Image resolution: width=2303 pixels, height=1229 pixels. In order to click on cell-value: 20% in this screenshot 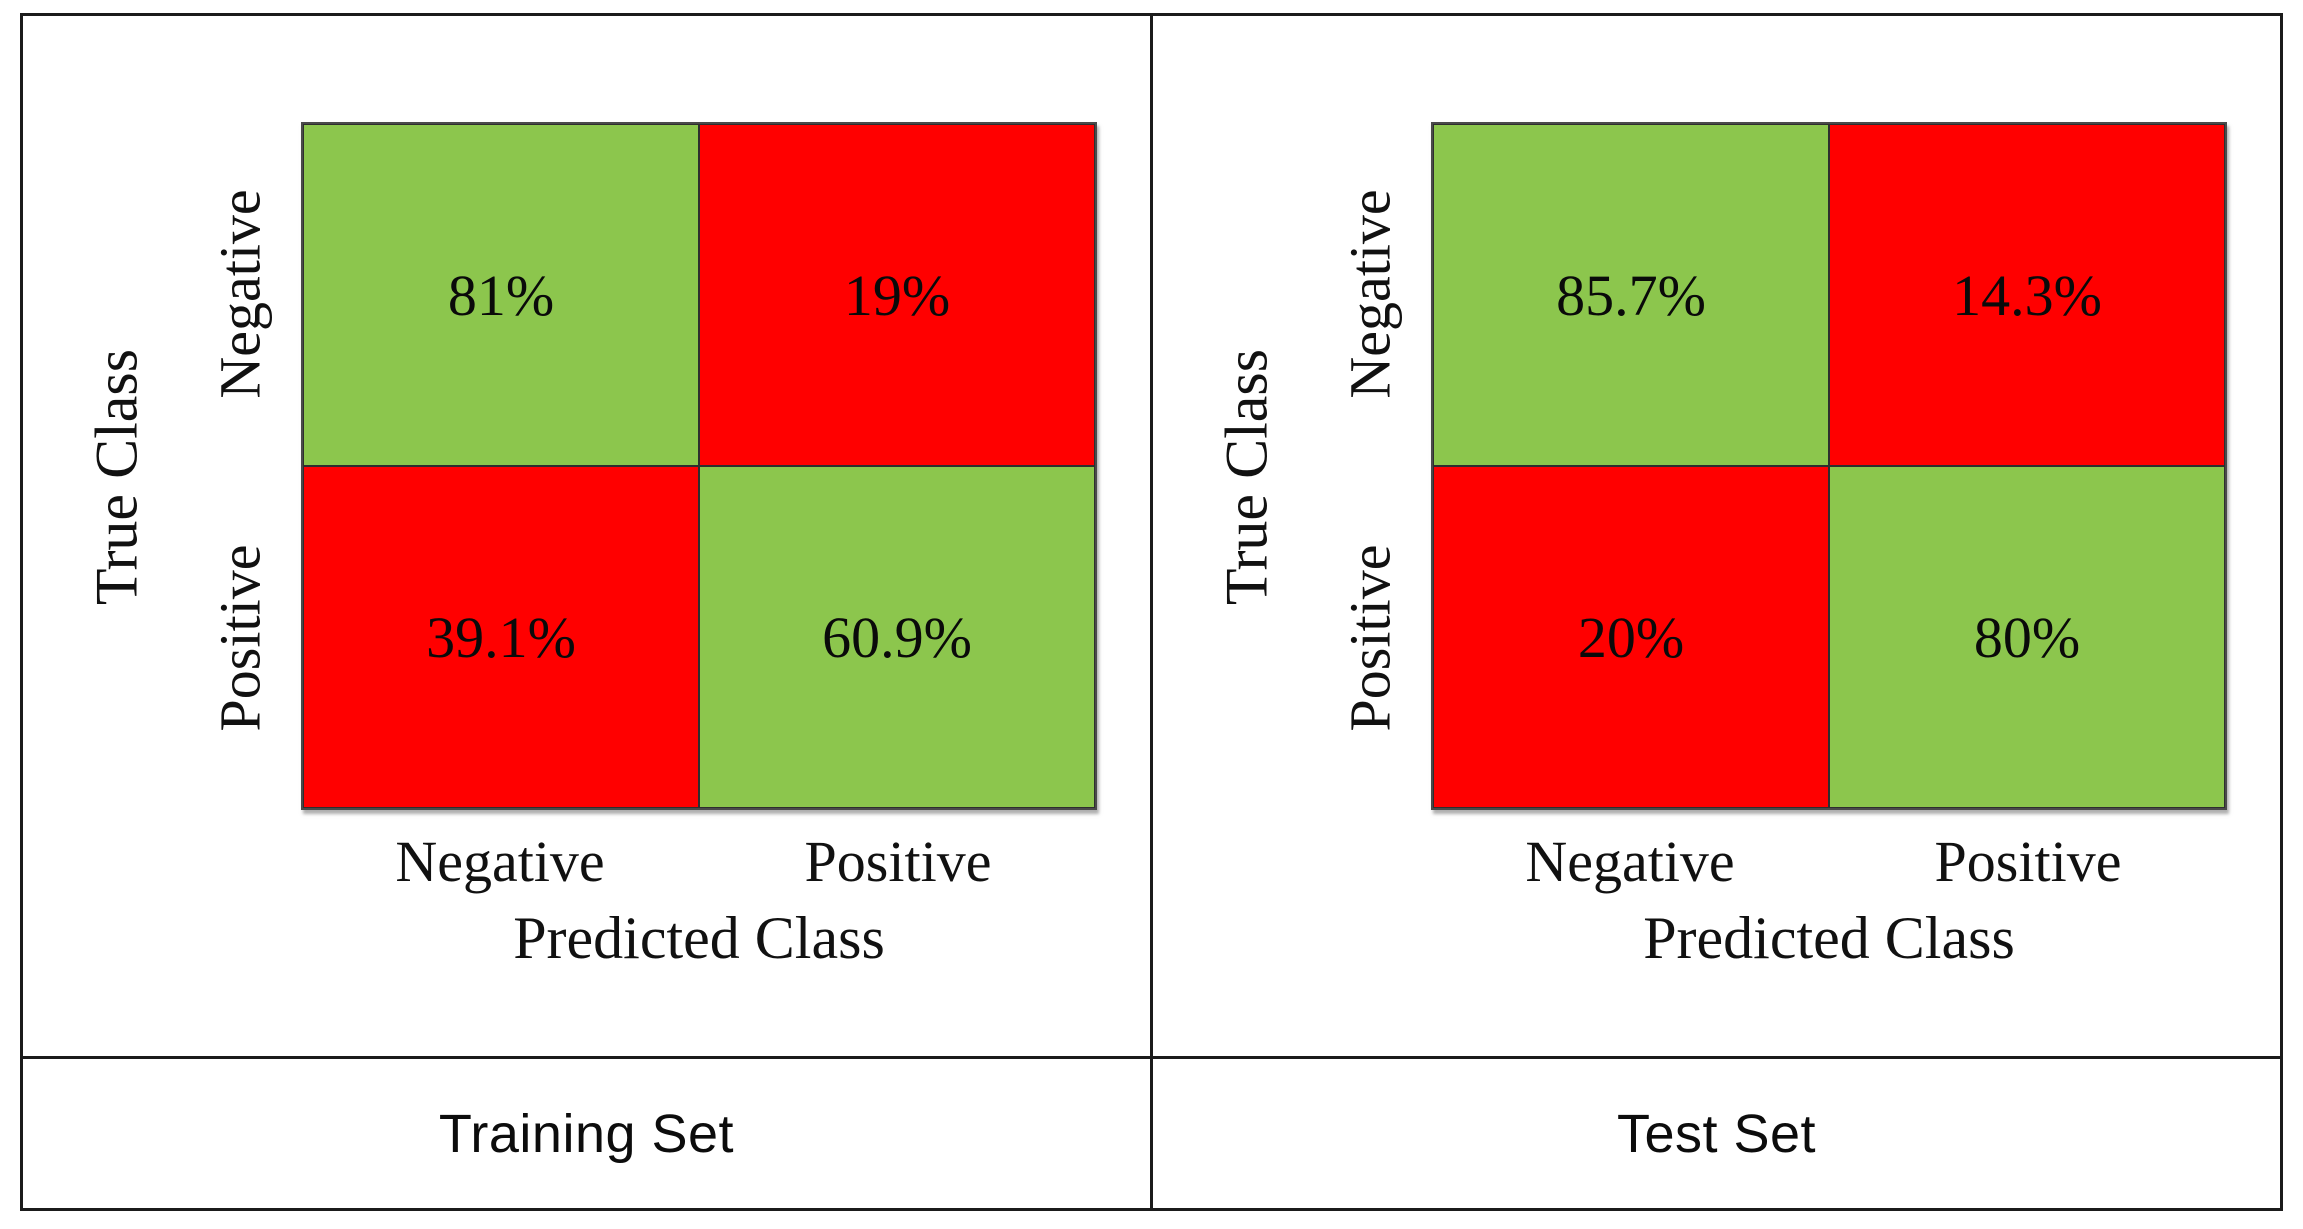, I will do `click(1631, 637)`.